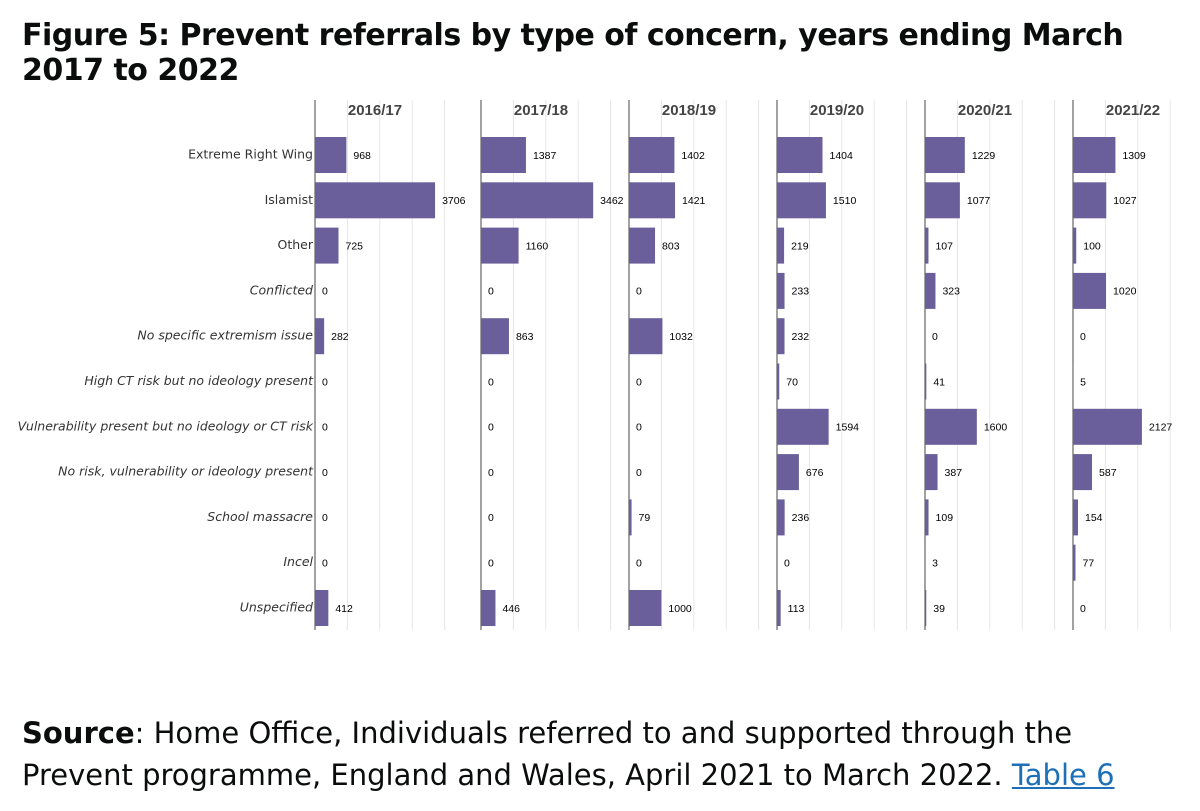 The height and width of the screenshot is (811, 1200). What do you see at coordinates (845, 201) in the screenshot?
I see `value-label: 1510` at bounding box center [845, 201].